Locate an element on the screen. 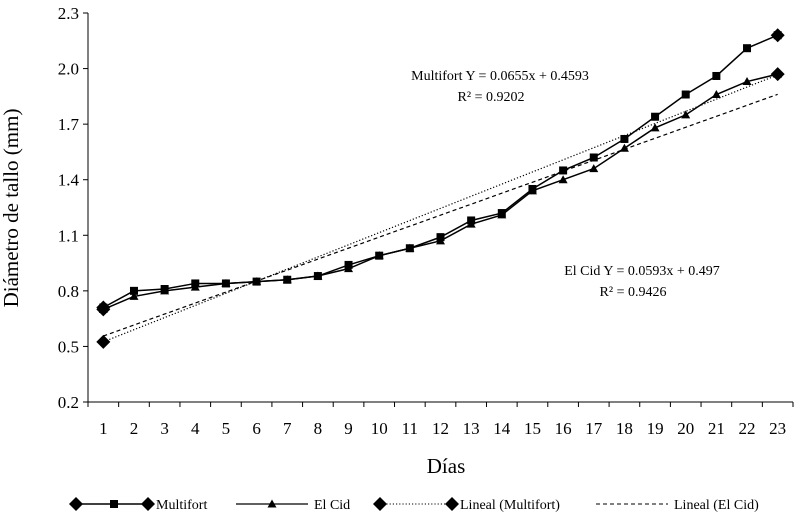 The height and width of the screenshot is (517, 800). elcid-r2: R² = 0.9426 is located at coordinates (633, 292).